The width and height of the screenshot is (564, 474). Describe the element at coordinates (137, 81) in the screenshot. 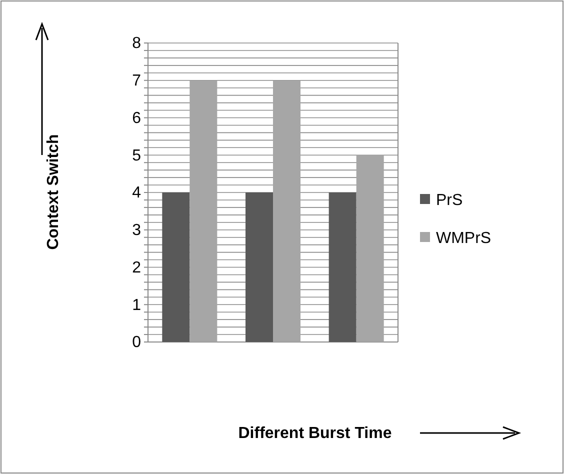

I see `y-tick-label: 7` at that location.